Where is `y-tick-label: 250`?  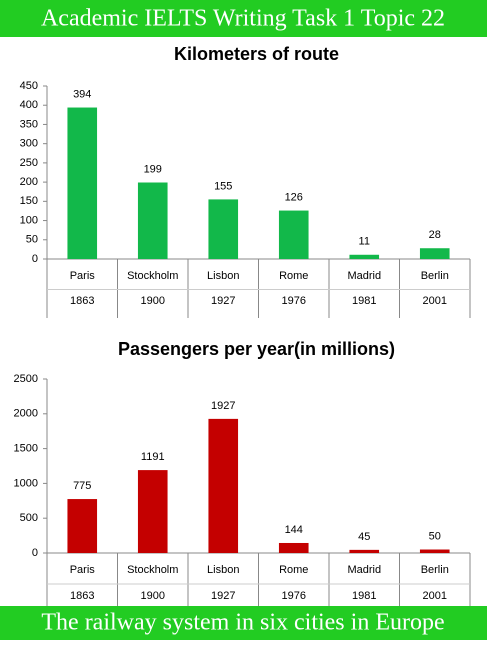
y-tick-label: 250 is located at coordinates (29, 163).